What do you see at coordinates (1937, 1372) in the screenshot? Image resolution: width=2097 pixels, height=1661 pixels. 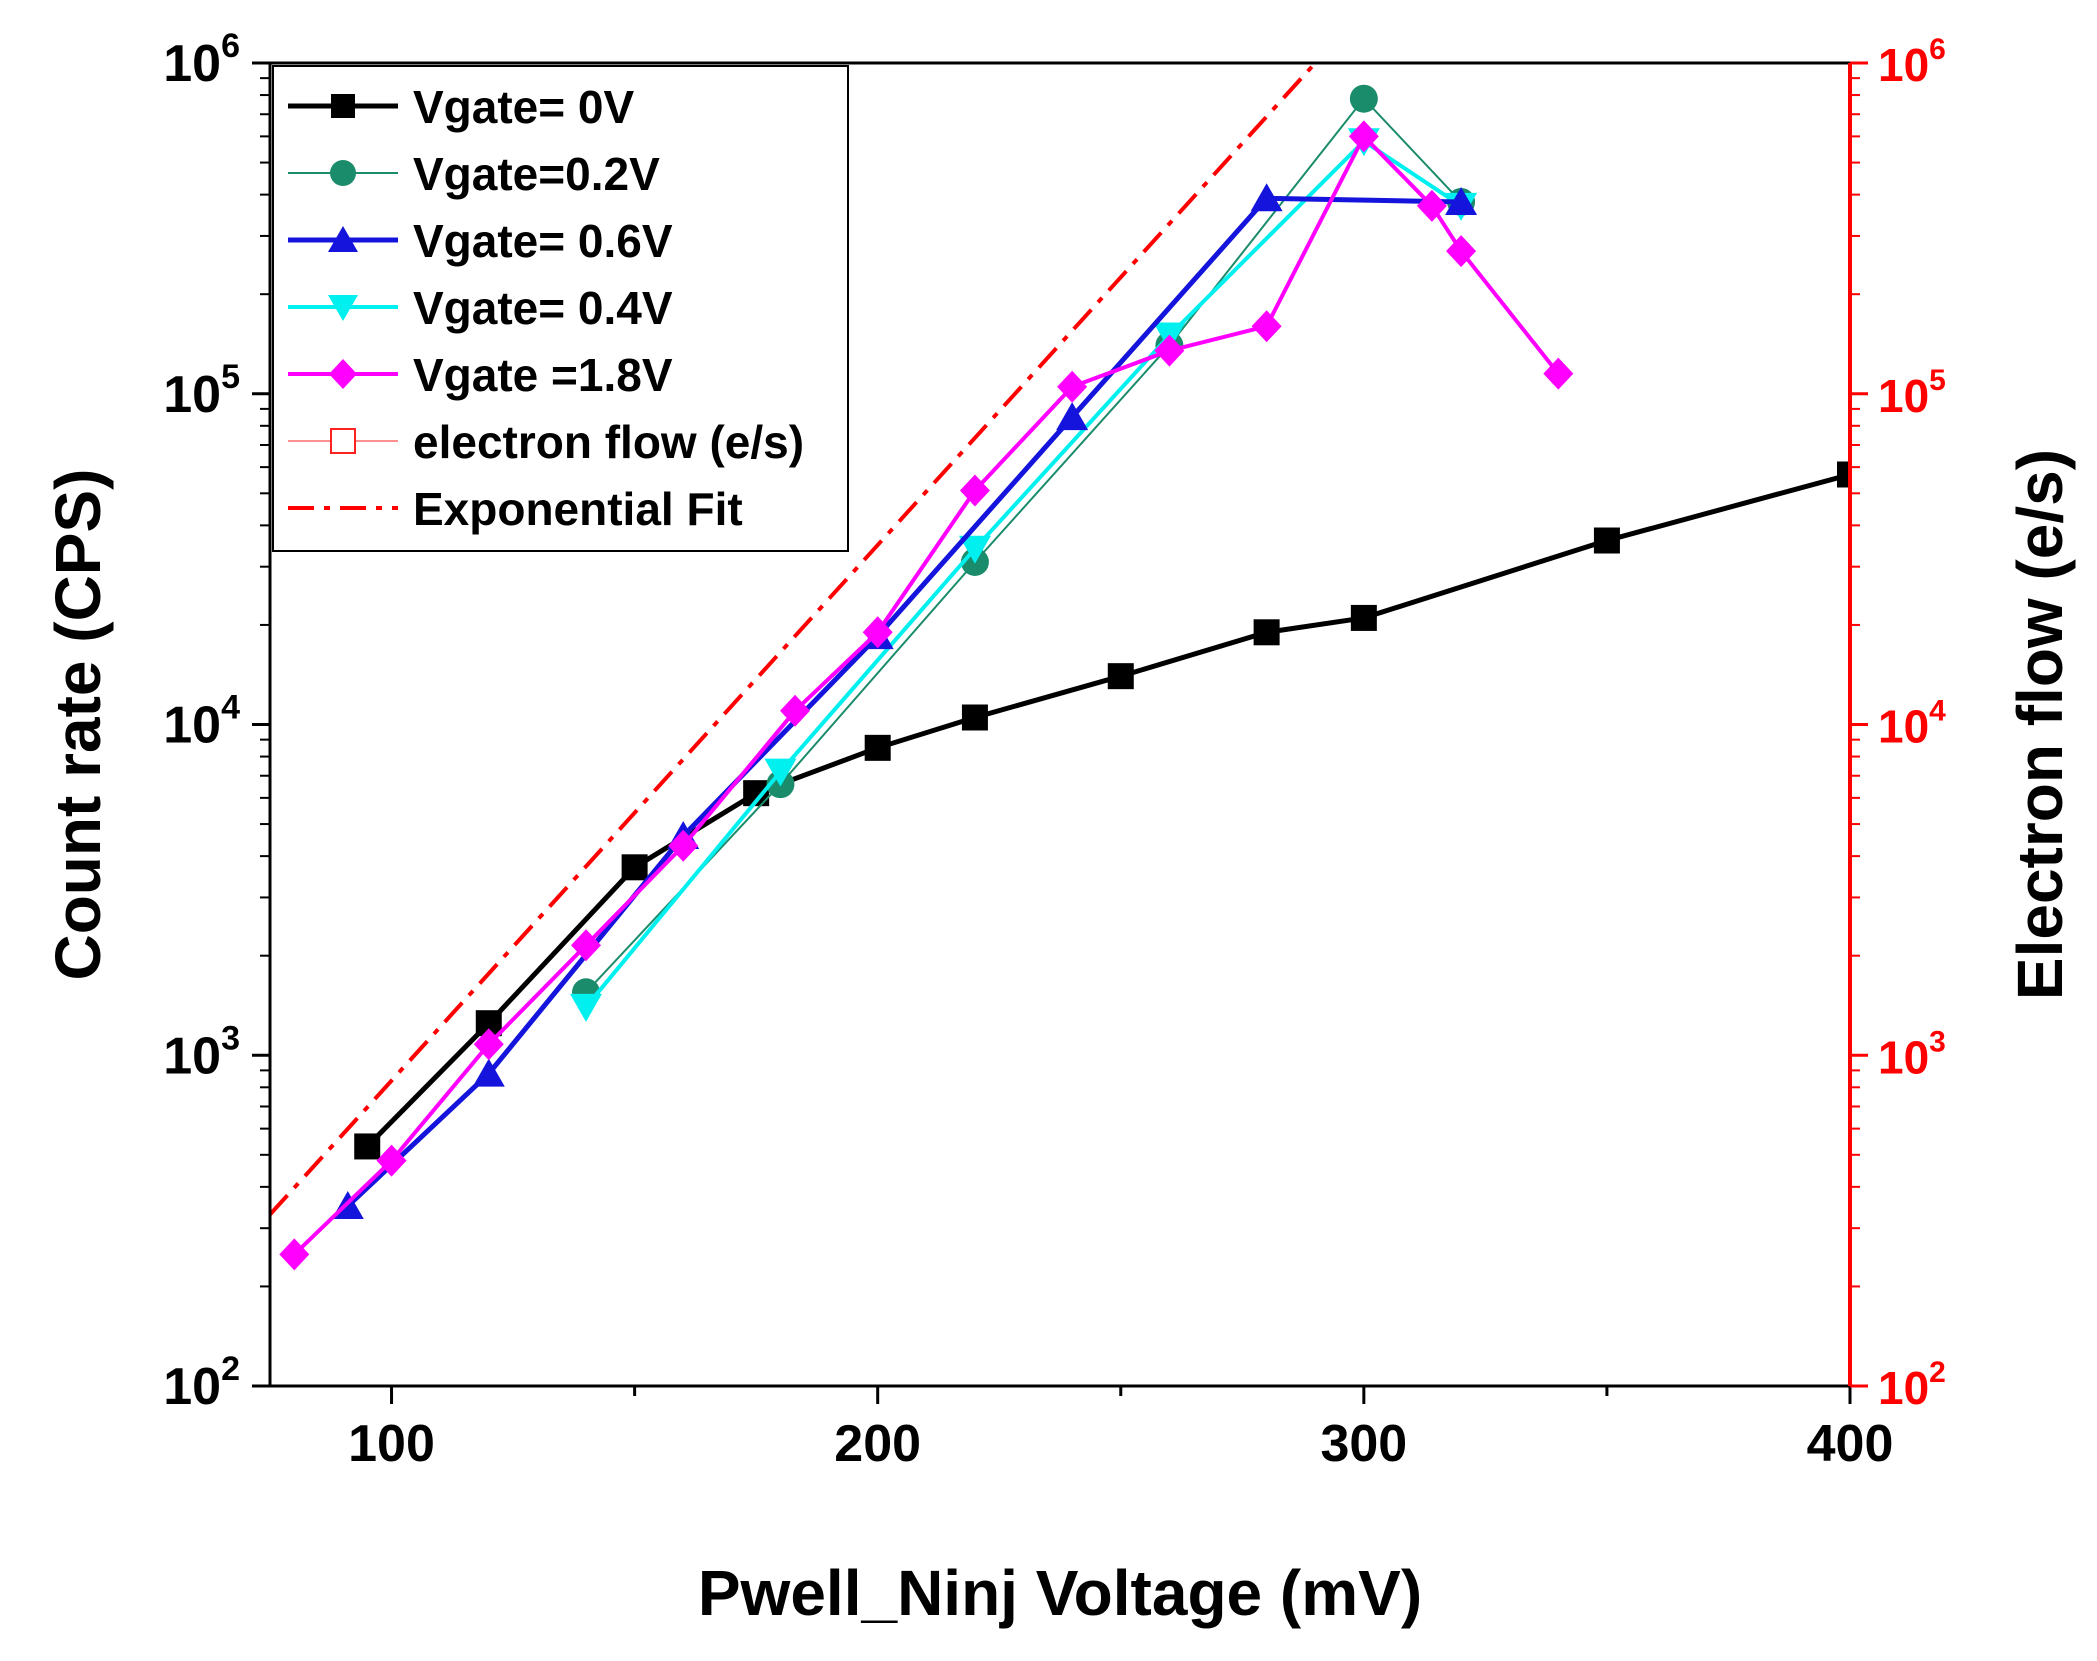 I see `y-tick-exponent-right: 2` at bounding box center [1937, 1372].